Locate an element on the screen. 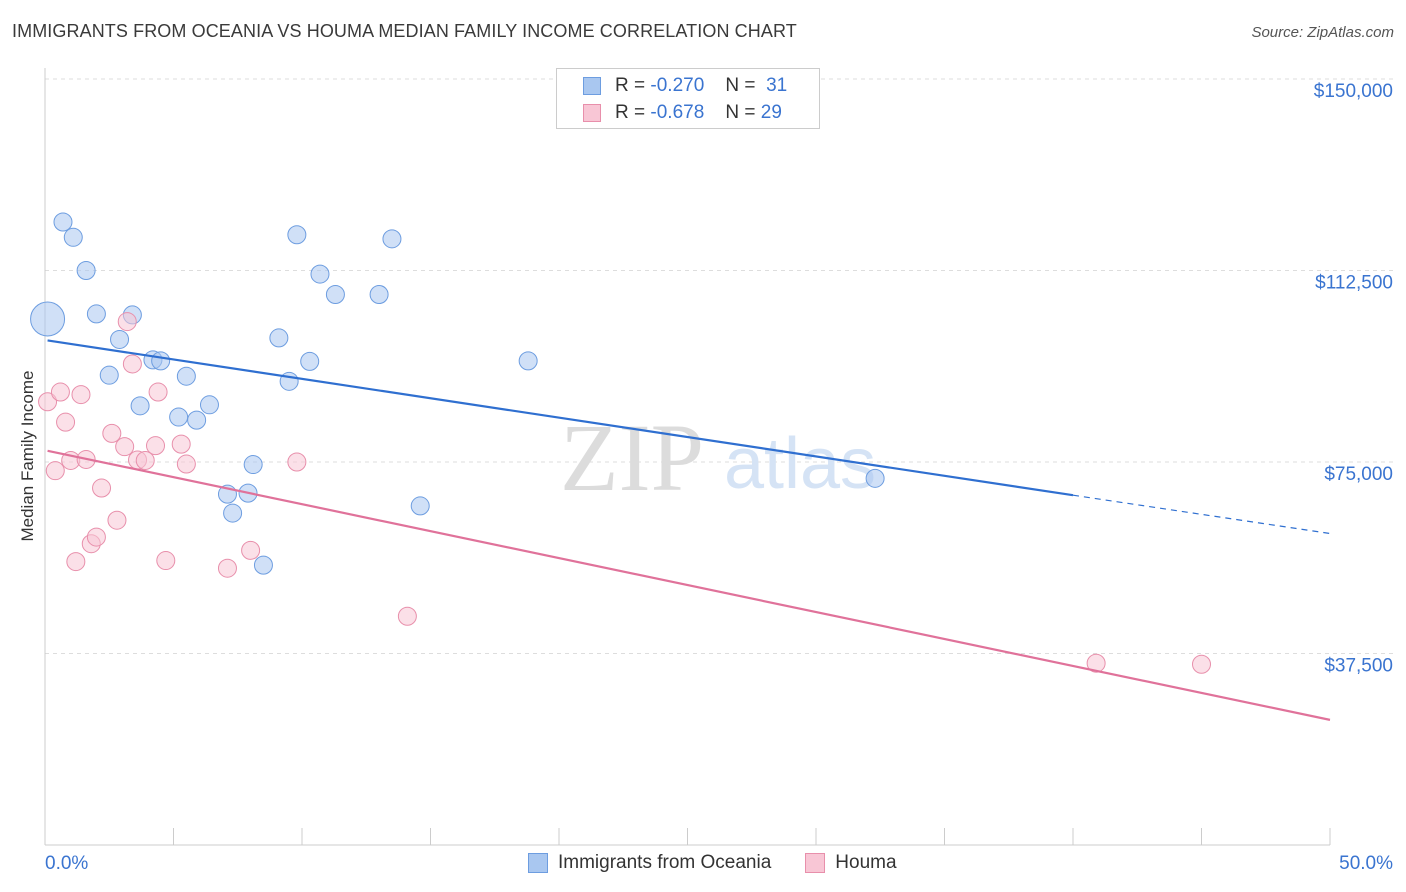  legend-row-houma: R = -0.678 N = 29 is located at coordinates (682, 113).